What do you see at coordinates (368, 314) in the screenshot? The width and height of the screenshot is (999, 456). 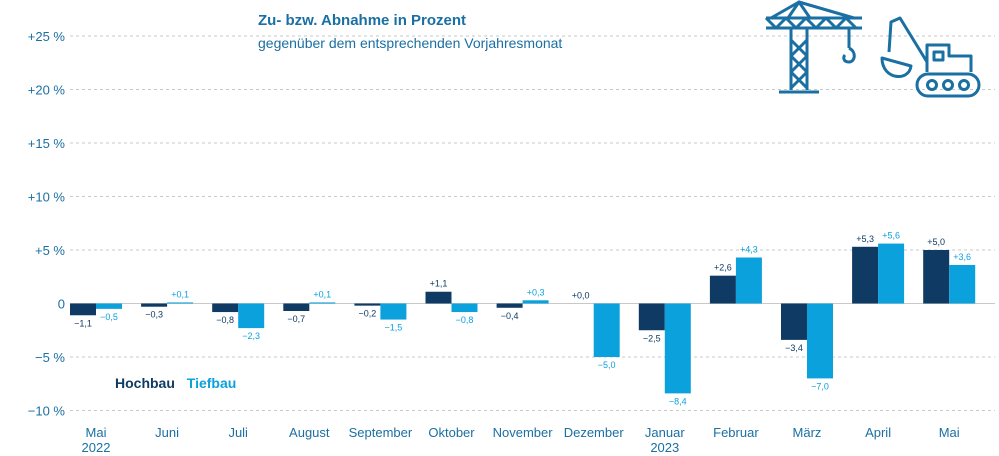 I see `data-label: −0,2` at bounding box center [368, 314].